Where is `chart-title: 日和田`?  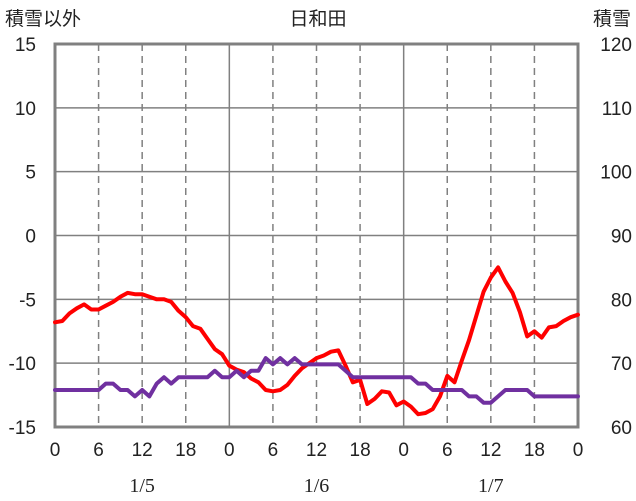 chart-title: 日和田 is located at coordinates (317, 19).